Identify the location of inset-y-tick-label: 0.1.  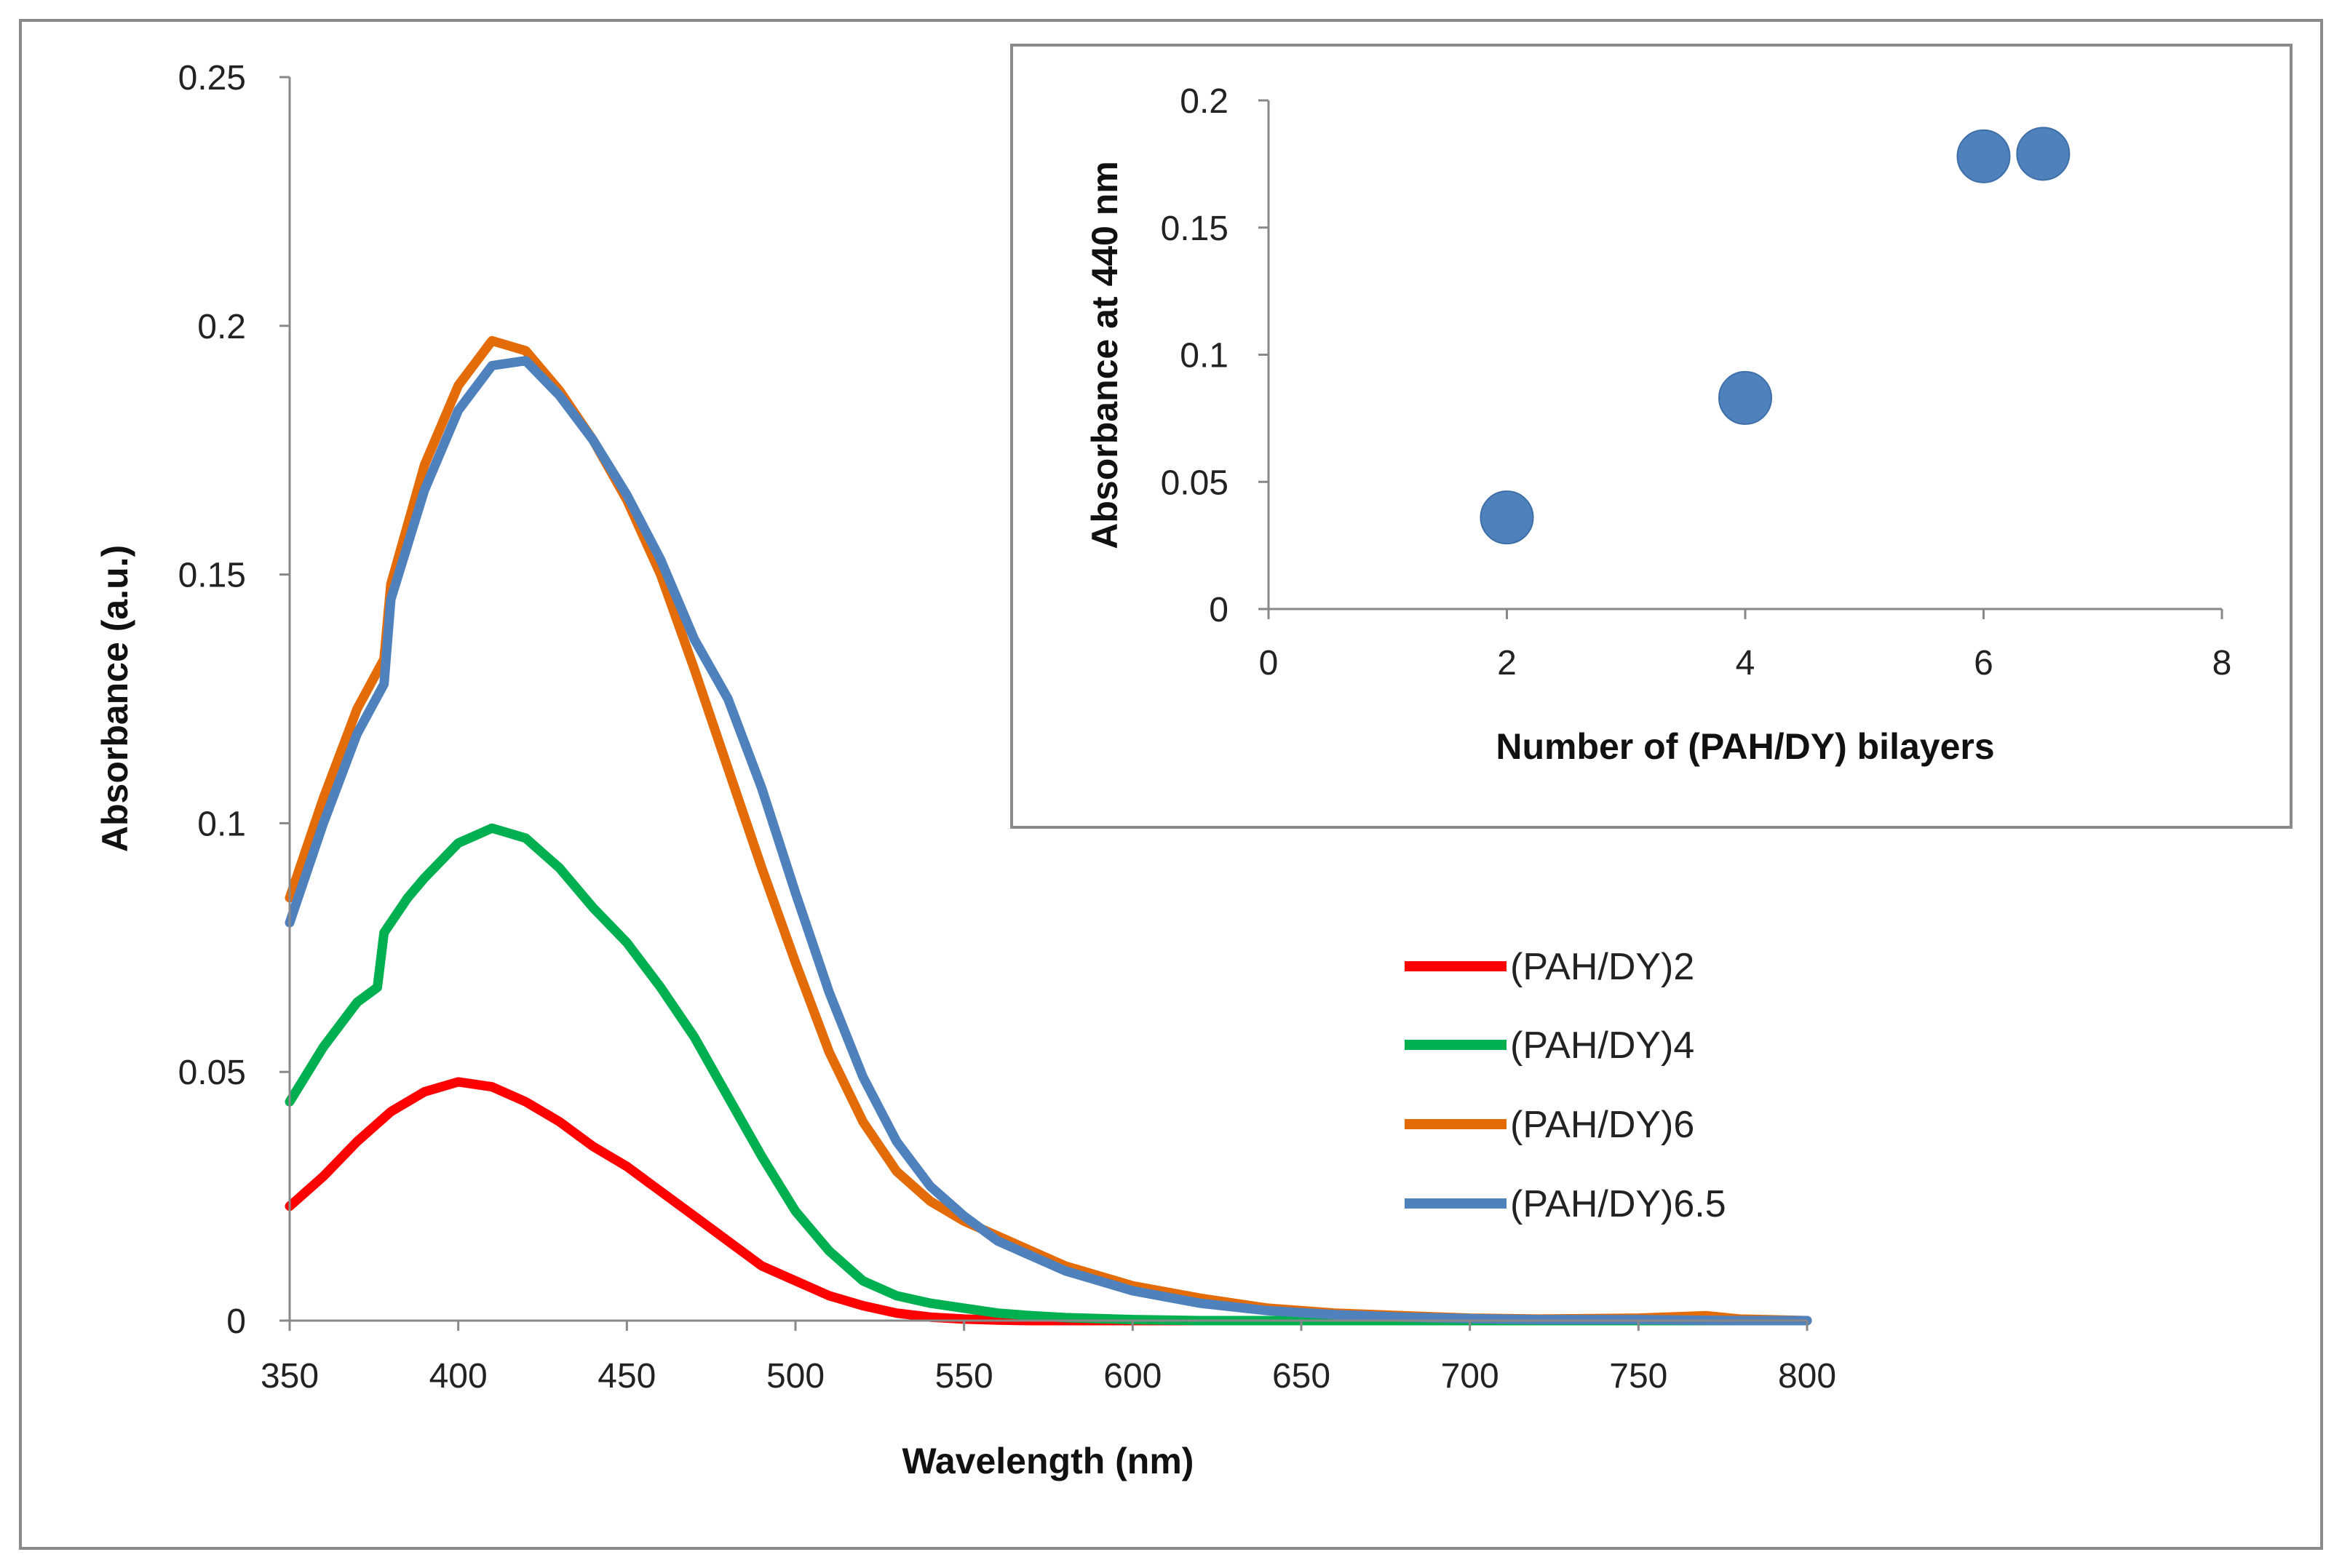
(1204, 356).